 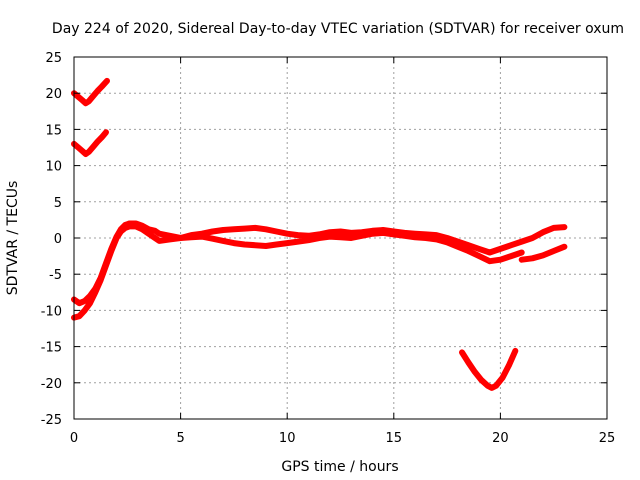 What do you see at coordinates (489, 369) in the screenshot?
I see `trace-bottom-v` at bounding box center [489, 369].